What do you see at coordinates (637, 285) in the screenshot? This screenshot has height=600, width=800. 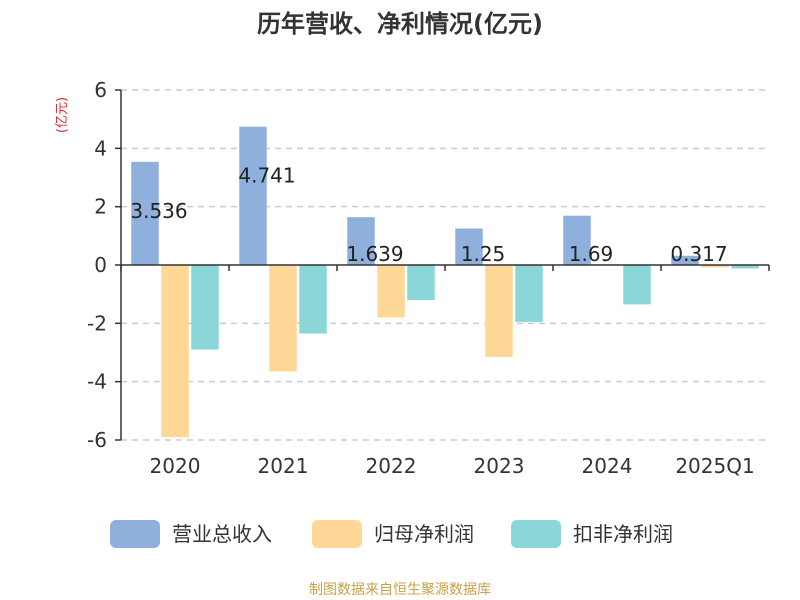 I see `bar-3-2024` at bounding box center [637, 285].